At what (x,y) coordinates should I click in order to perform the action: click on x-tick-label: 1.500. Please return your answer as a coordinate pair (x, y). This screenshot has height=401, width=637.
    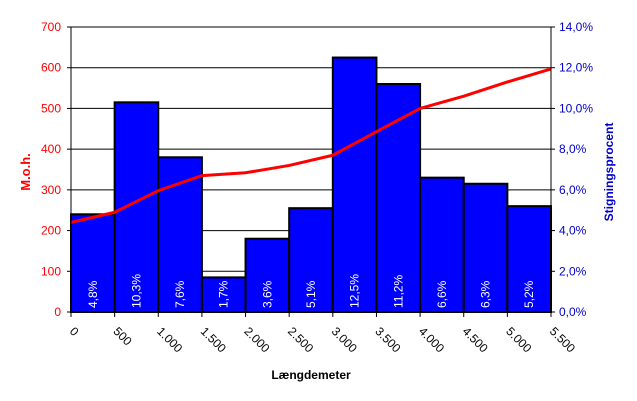
    Looking at the image, I should click on (213, 339).